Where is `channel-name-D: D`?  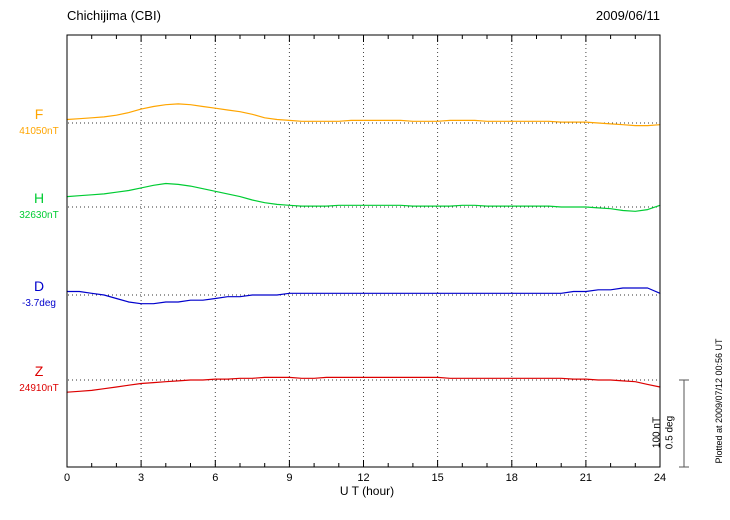
channel-name-D: D is located at coordinates (39, 286).